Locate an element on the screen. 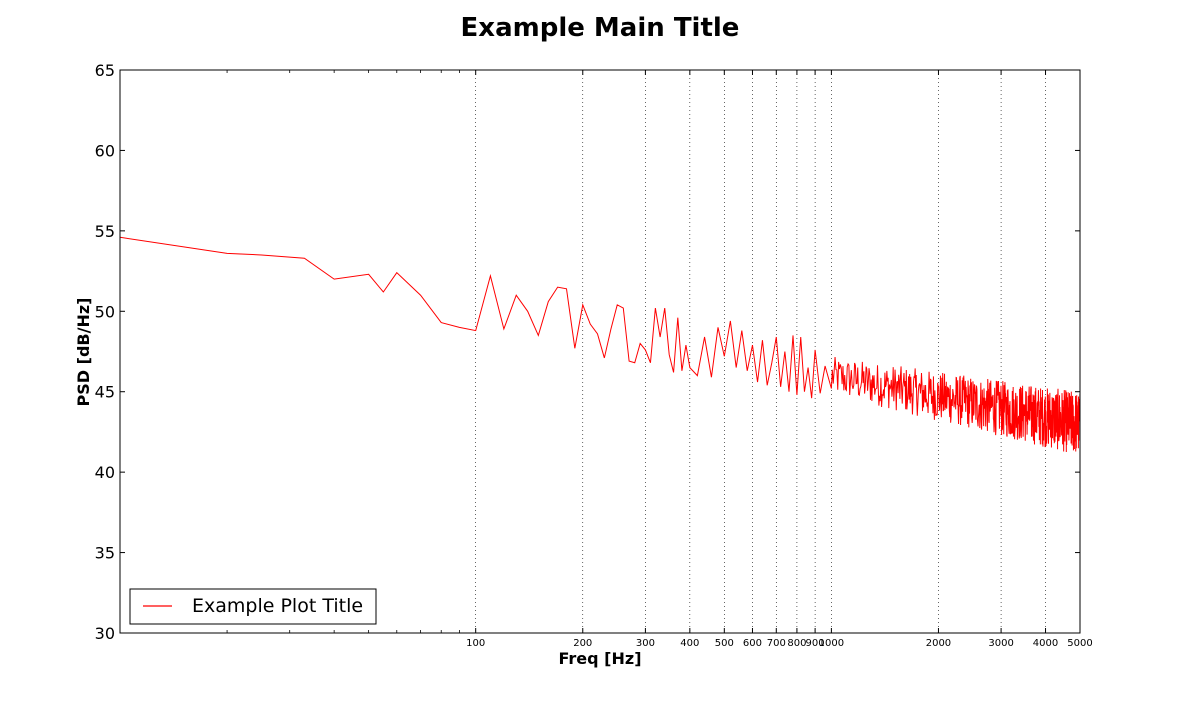 This screenshot has width=1200, height=705. x-tick-label: 100 is located at coordinates (475, 643).